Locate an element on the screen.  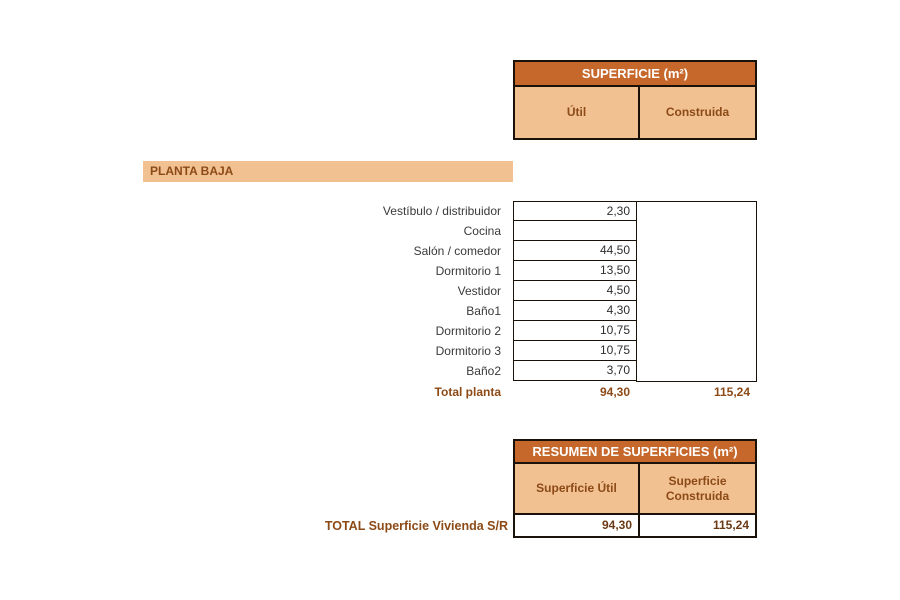
table-row: Cocina is located at coordinates (390, 231).